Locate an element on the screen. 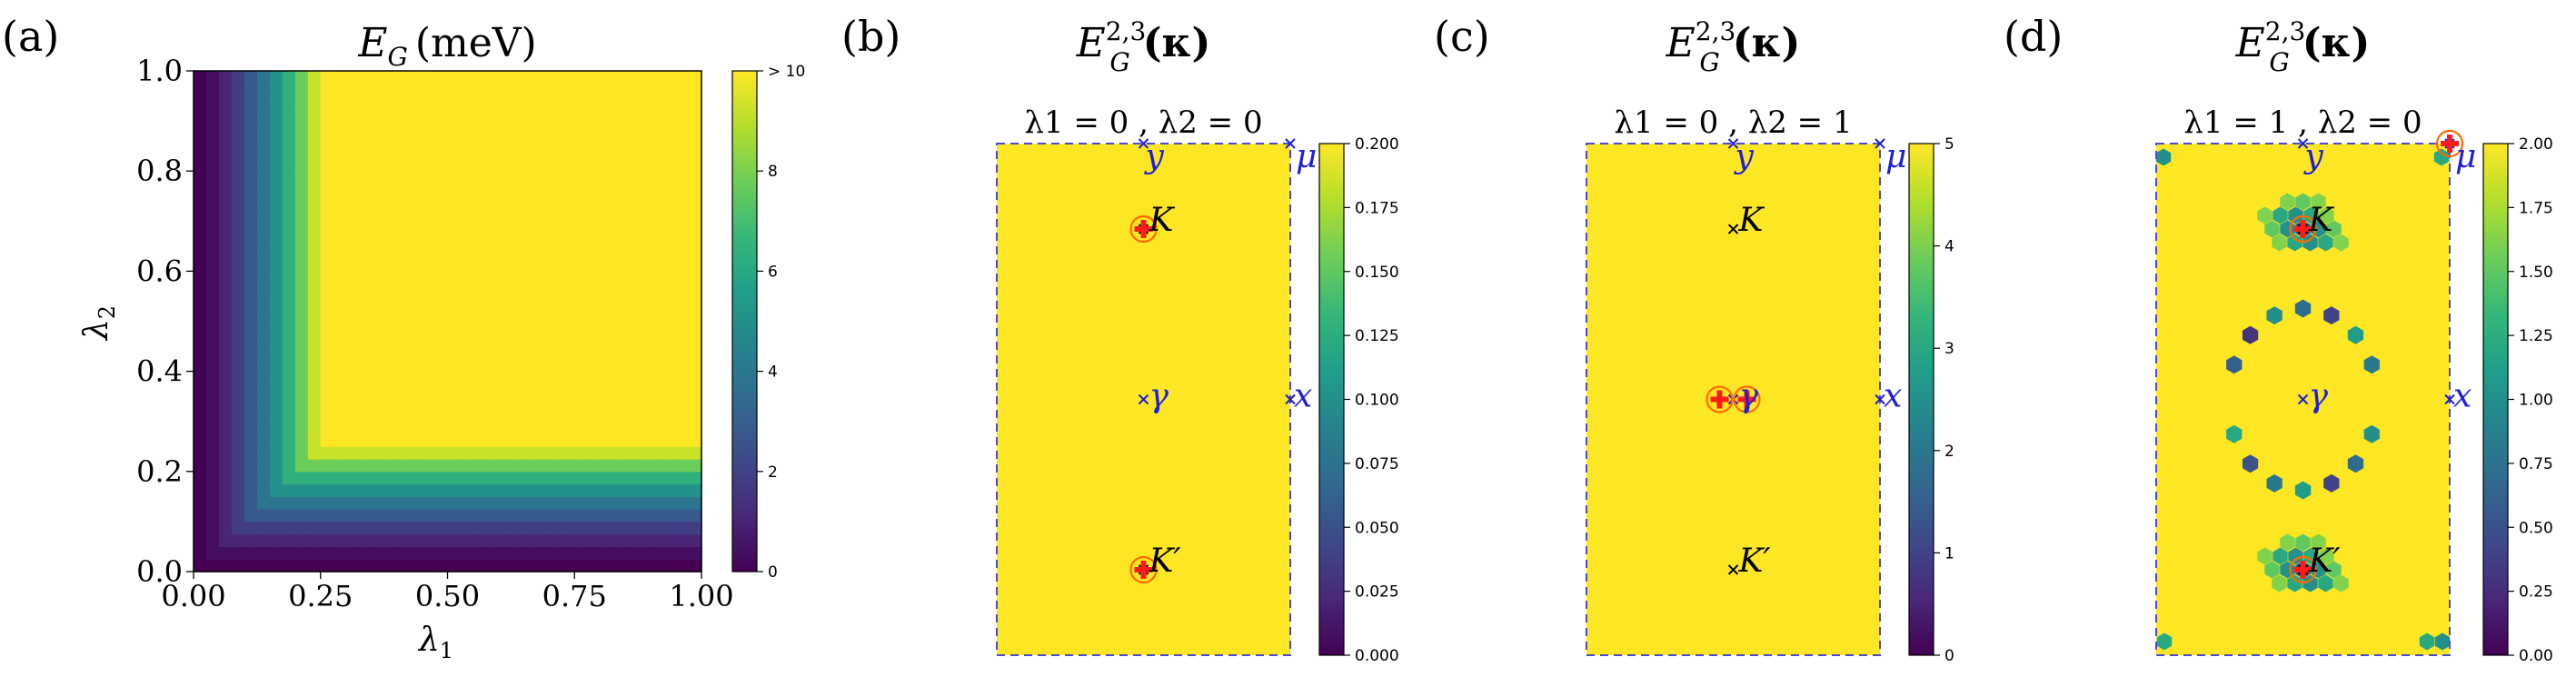 The height and width of the screenshot is (687, 2576). nodal-ring is located at coordinates (1720, 399).